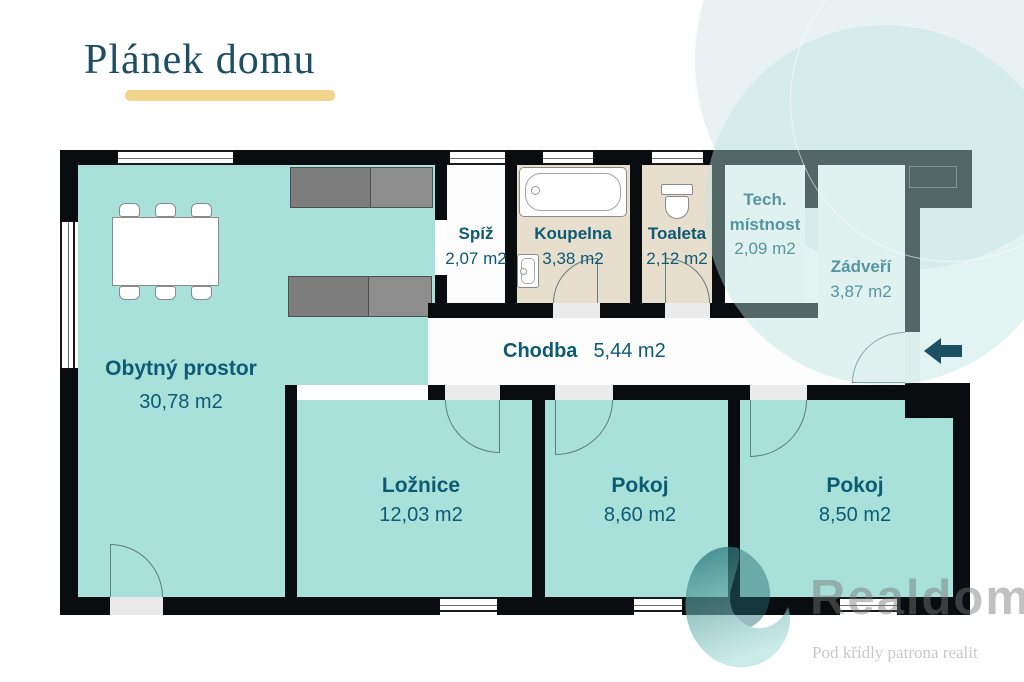  I want to click on title-accent-bar, so click(230, 95).